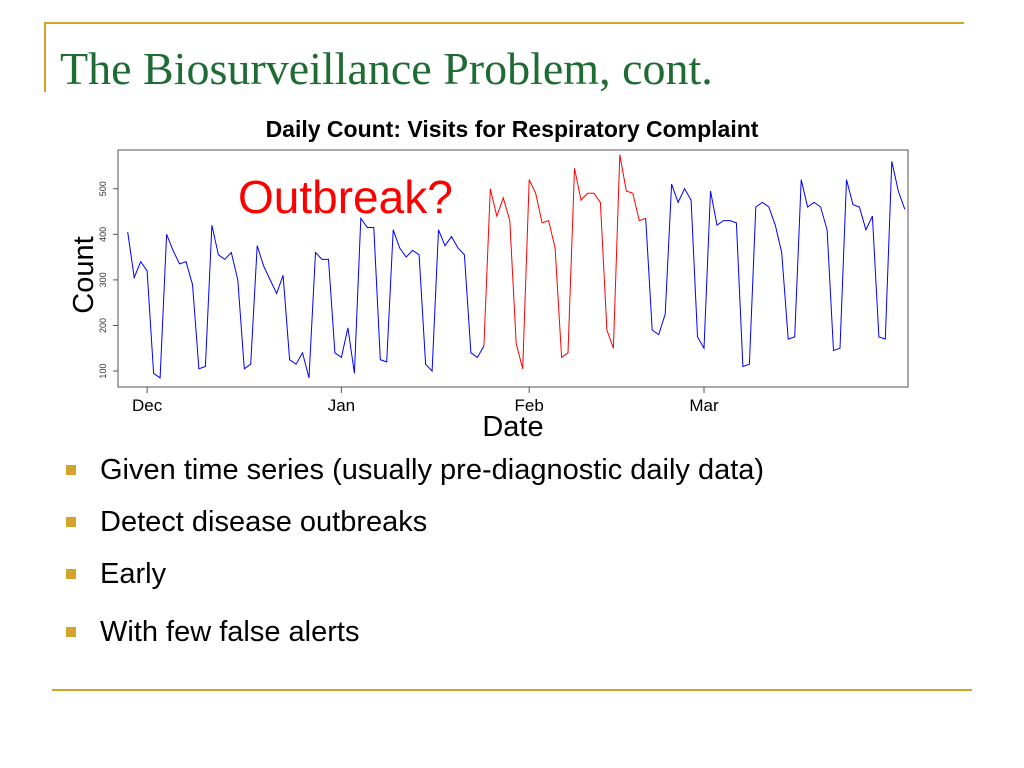  What do you see at coordinates (386, 68) in the screenshot?
I see `slide-title: The Biosurveillance Problem, cont.` at bounding box center [386, 68].